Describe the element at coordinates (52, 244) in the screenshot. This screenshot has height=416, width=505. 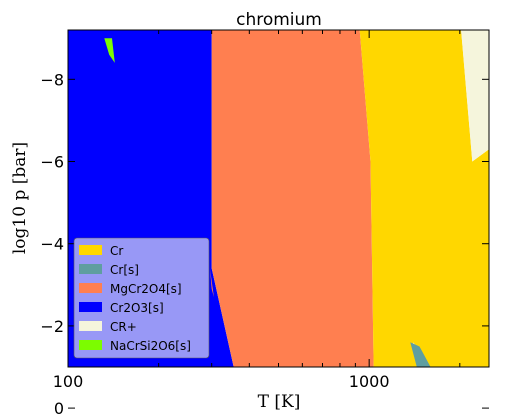
I see `y-tick-label: −4` at that location.